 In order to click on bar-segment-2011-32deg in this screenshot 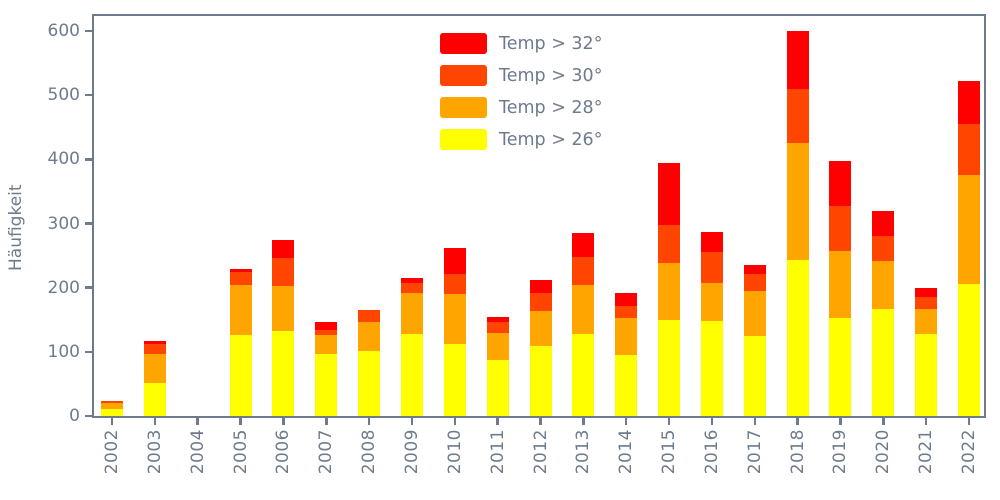, I will do `click(497, 319)`.